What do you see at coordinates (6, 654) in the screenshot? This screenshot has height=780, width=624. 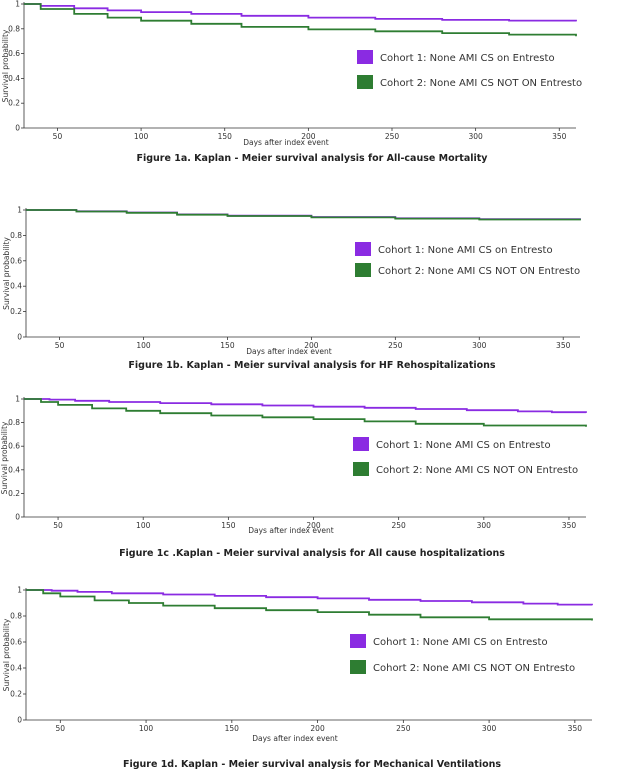 I see `y-axis-title-1d: Survival probability` at bounding box center [6, 654].